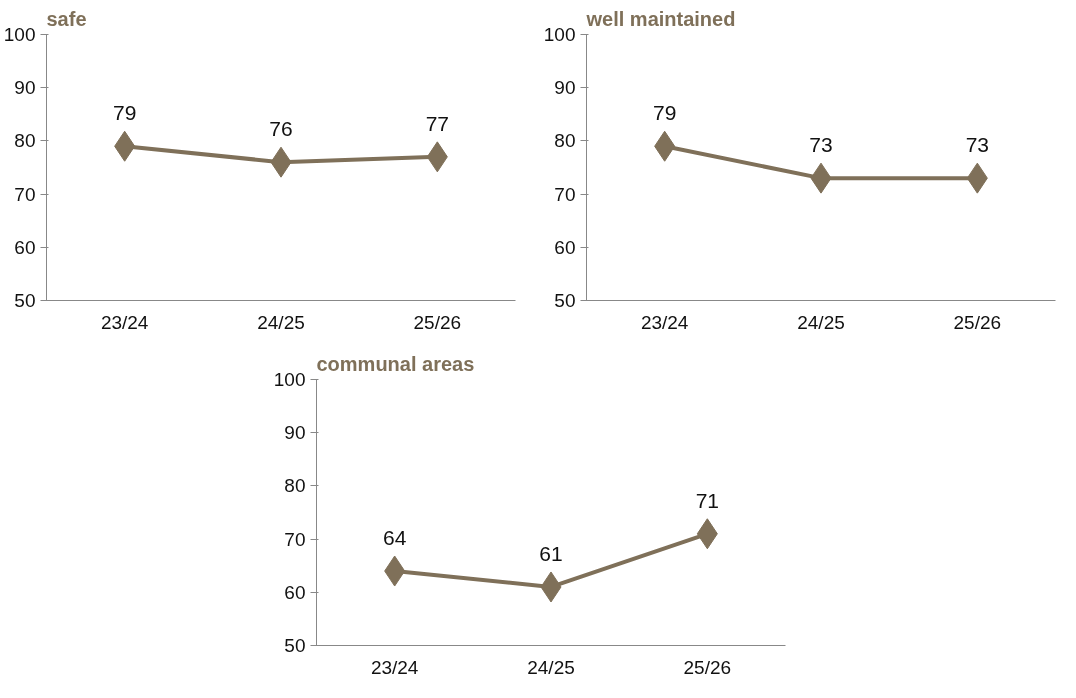  What do you see at coordinates (281, 129) in the screenshot?
I see `data-label: 76` at bounding box center [281, 129].